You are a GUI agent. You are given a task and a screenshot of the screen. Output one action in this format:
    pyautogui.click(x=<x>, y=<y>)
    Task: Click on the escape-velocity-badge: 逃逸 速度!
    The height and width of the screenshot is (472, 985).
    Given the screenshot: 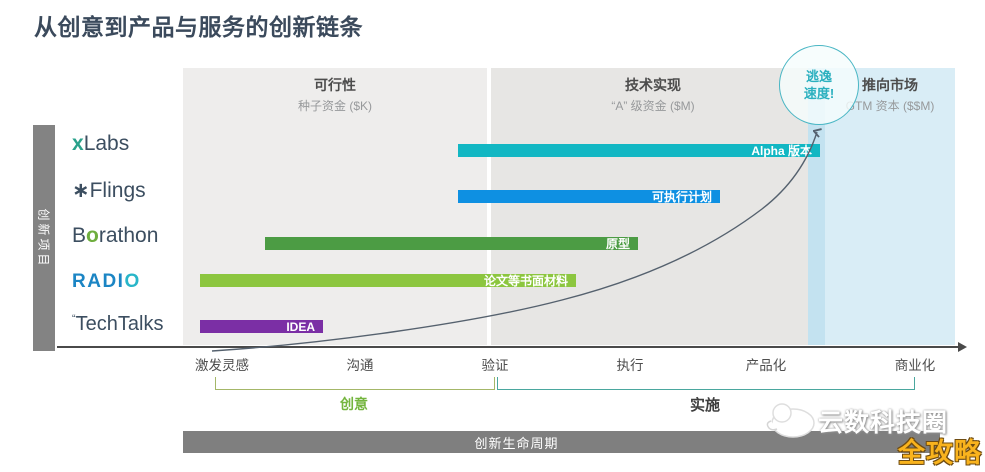 What is the action you would take?
    pyautogui.click(x=819, y=85)
    